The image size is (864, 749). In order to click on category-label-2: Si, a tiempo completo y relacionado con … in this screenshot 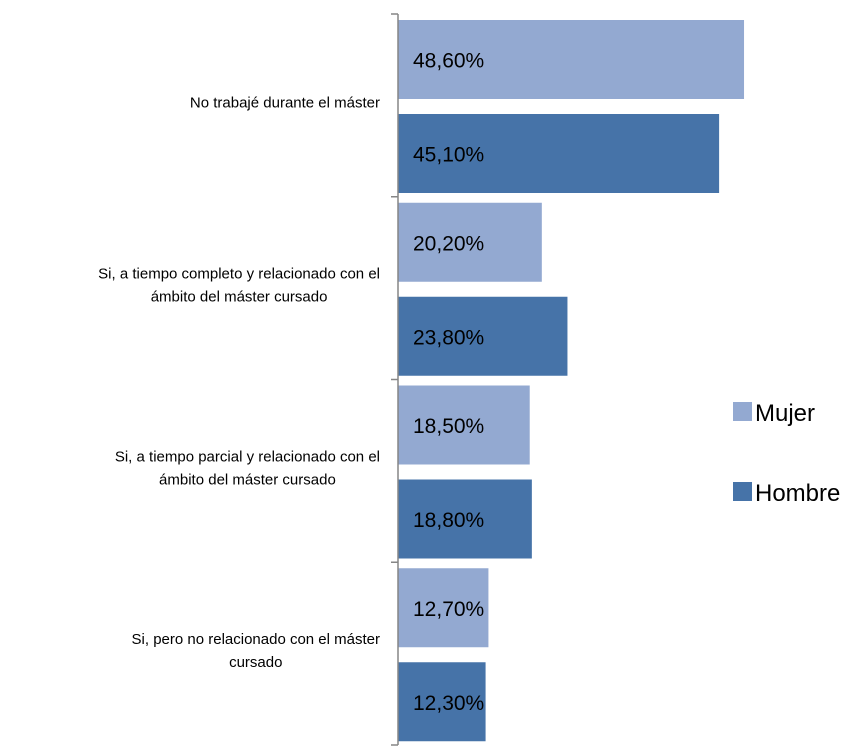, I will do `click(239, 286)`.